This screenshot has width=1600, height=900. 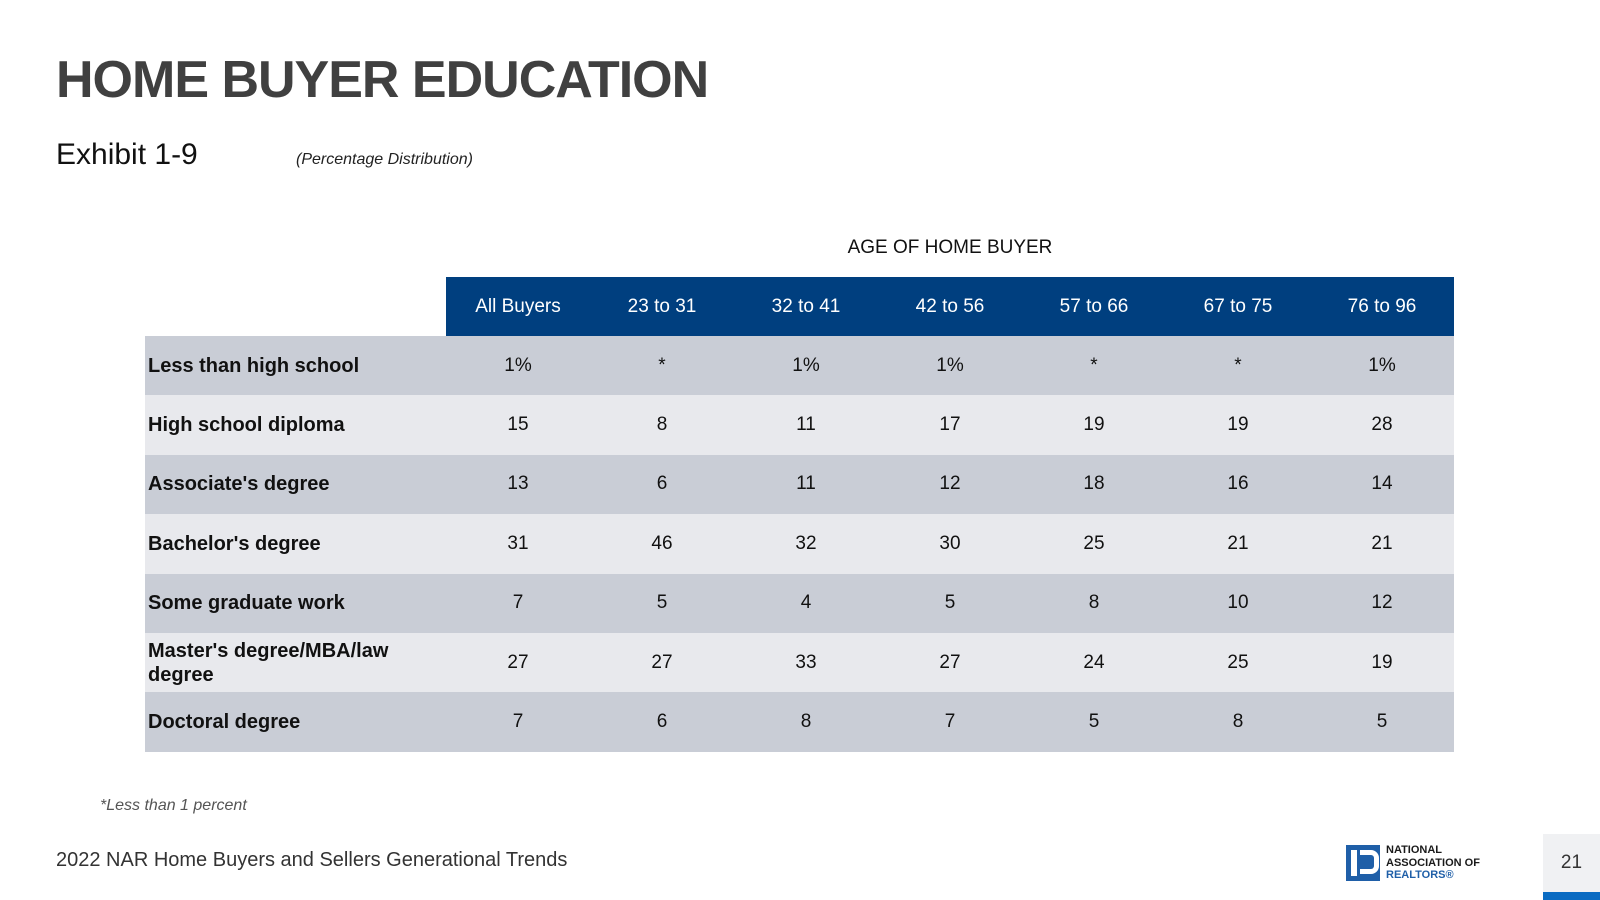 What do you see at coordinates (295, 722) in the screenshot?
I see `row-label: Doctoral degree` at bounding box center [295, 722].